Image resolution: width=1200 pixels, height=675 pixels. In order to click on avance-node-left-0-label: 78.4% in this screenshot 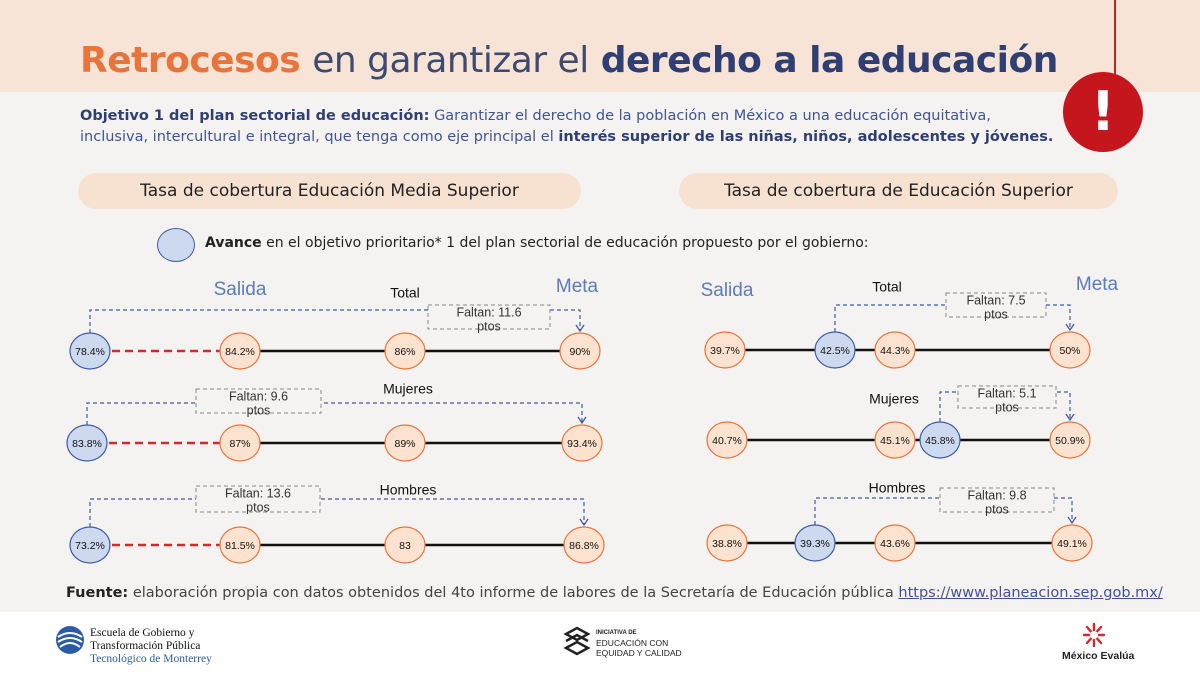, I will do `click(90, 352)`.